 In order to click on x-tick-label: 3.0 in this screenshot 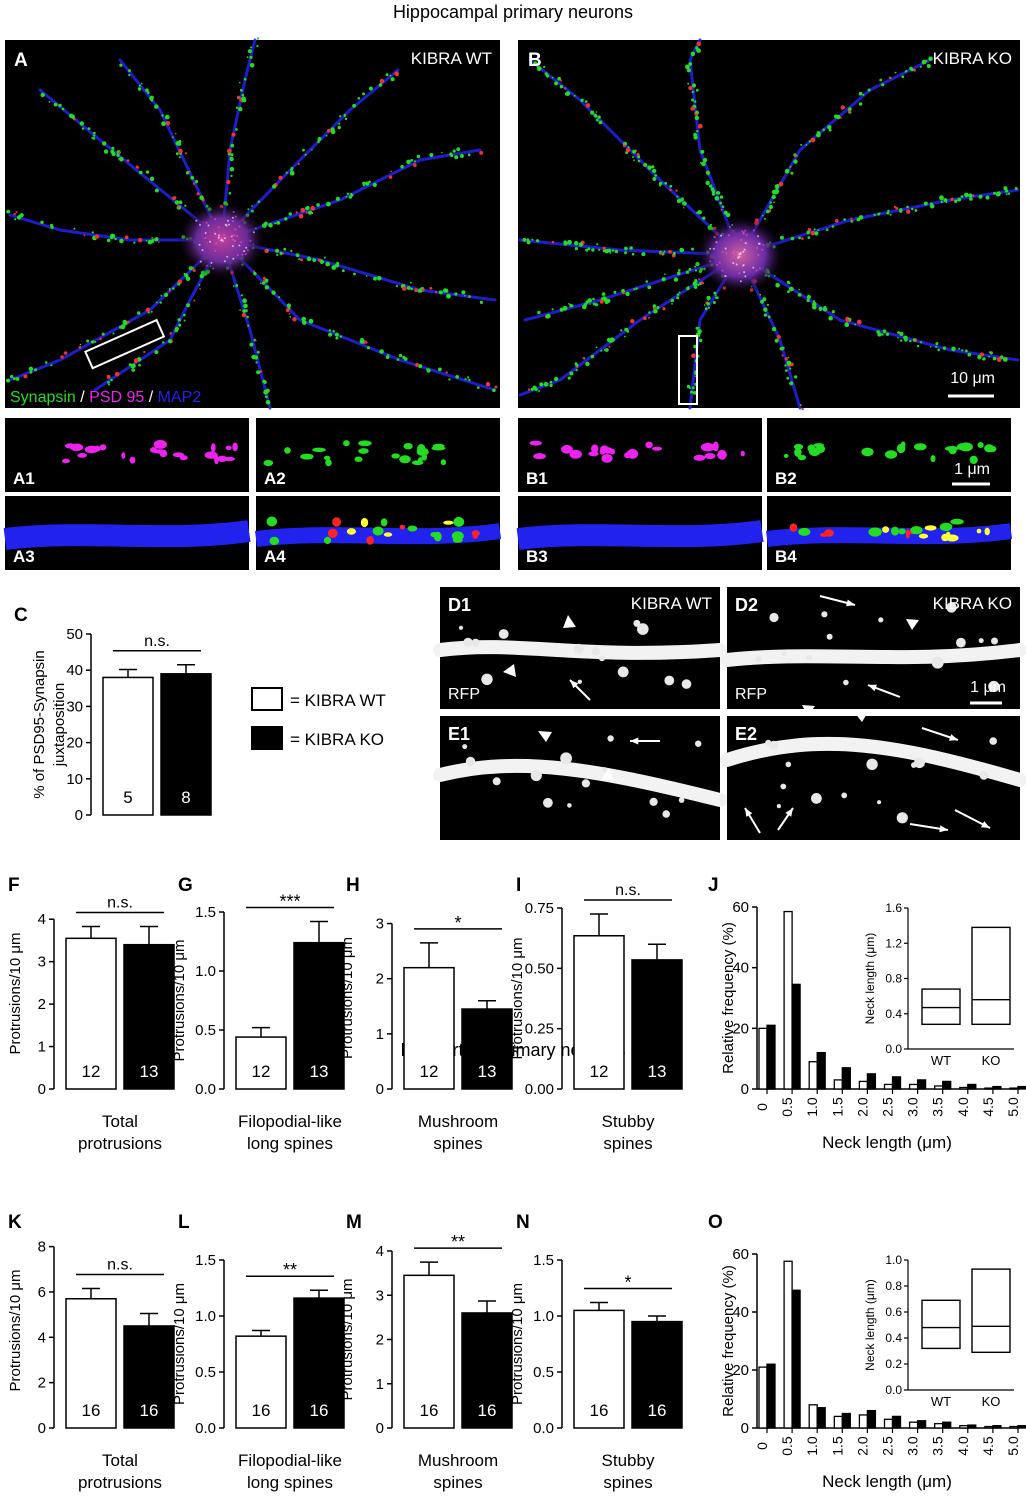, I will do `click(913, 1107)`.